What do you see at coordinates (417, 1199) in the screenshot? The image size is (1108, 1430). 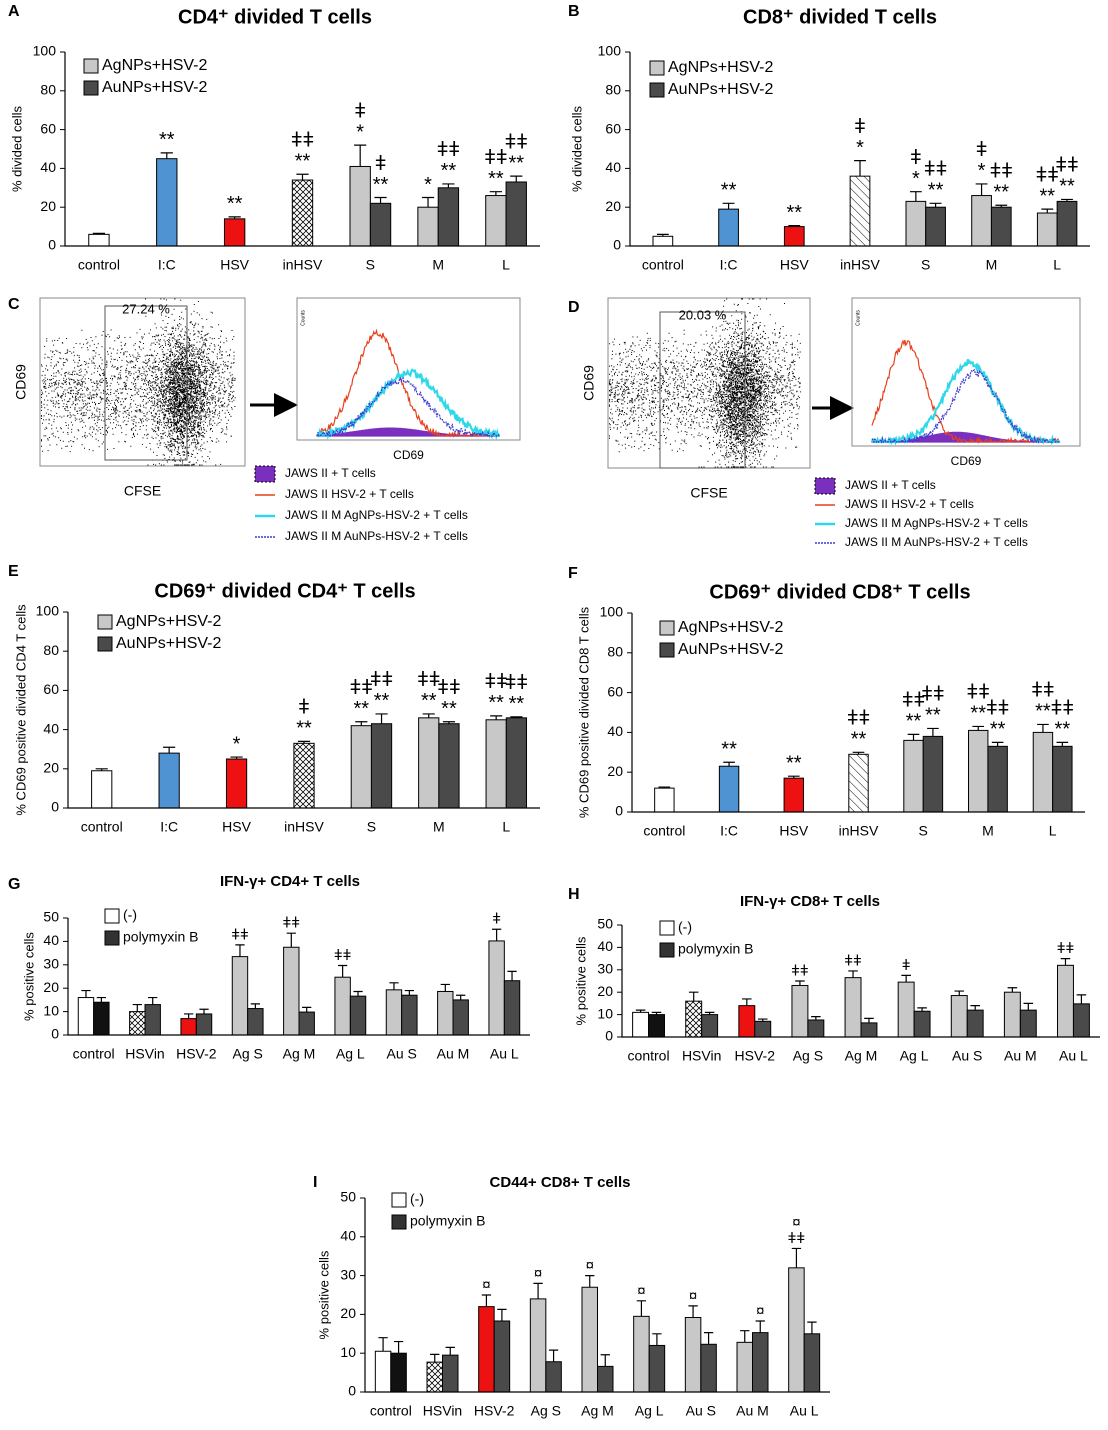 I see `legend-label: (-)` at bounding box center [417, 1199].